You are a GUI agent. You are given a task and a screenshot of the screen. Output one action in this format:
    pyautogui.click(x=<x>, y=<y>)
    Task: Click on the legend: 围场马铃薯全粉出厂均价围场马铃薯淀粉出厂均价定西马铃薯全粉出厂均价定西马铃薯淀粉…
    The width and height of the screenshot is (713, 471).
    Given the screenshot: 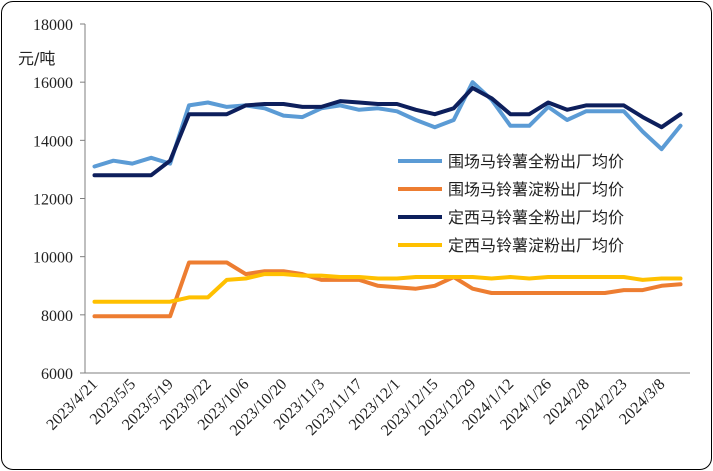 What is the action you would take?
    pyautogui.click(x=511, y=203)
    